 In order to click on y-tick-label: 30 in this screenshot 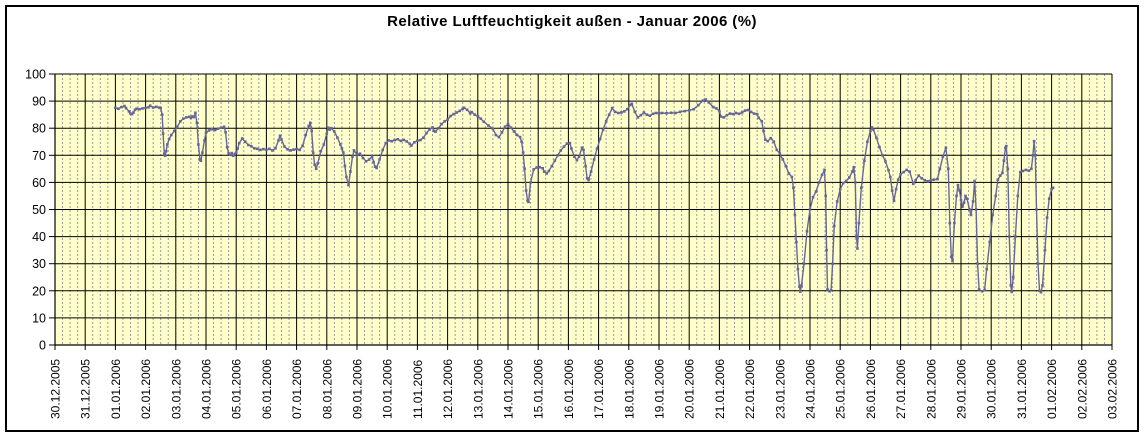, I will do `click(39, 264)`.